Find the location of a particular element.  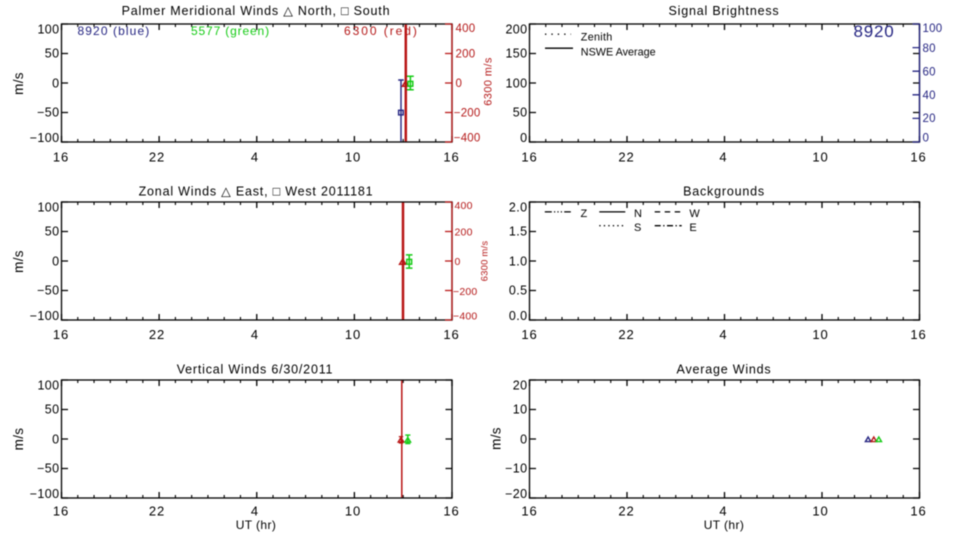

svg-text: Average Winds is located at coordinates (724, 370).